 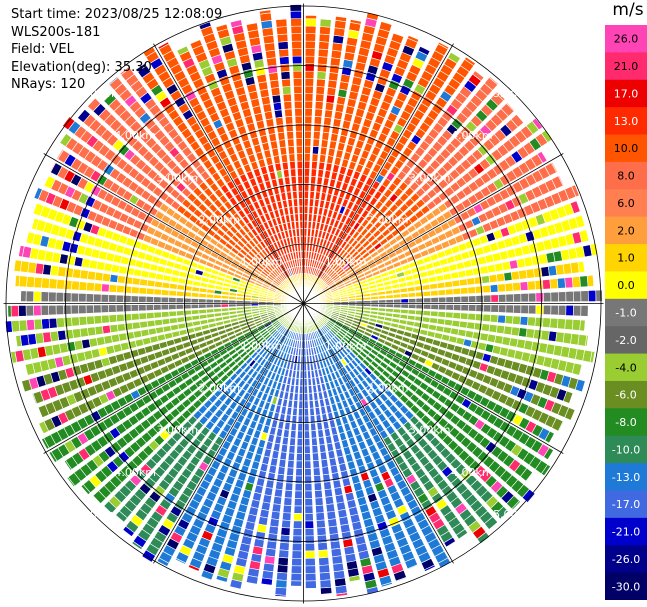 What do you see at coordinates (117, 14) in the screenshot?
I see `start-time: Start time: 2023/08/25 12:08:09` at bounding box center [117, 14].